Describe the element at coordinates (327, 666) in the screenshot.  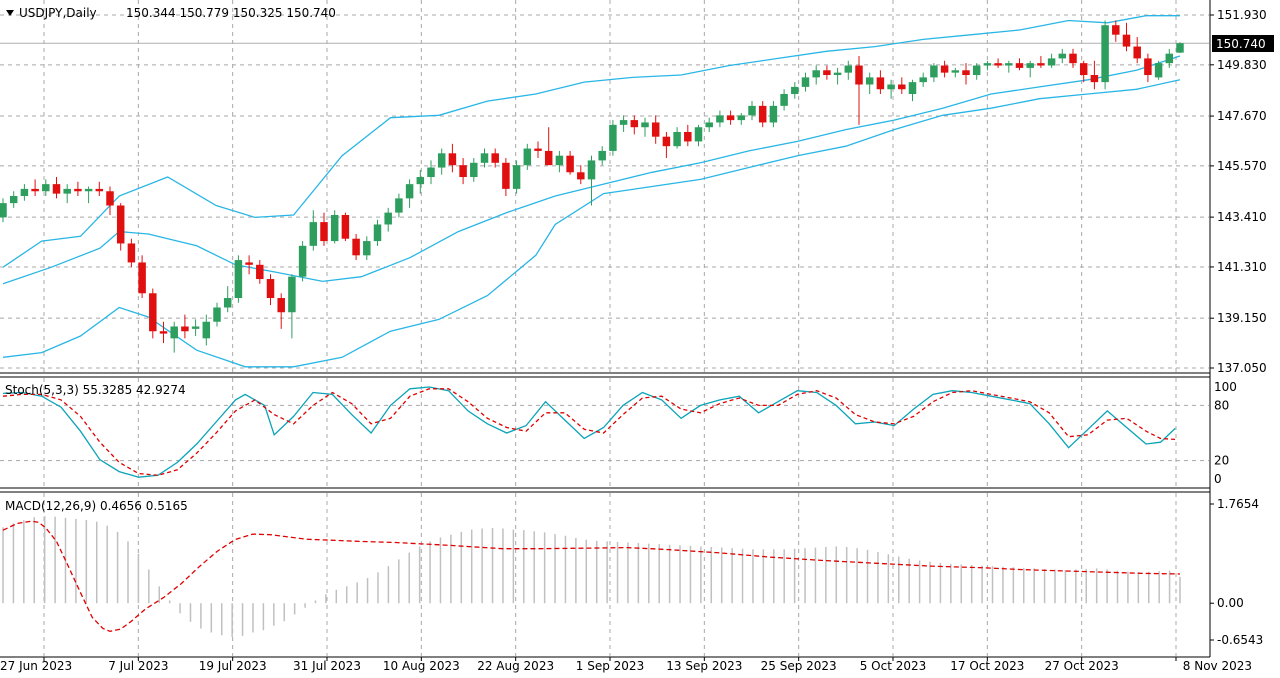
I see `time-tick-label-3: 31 Jul 2023` at that location.